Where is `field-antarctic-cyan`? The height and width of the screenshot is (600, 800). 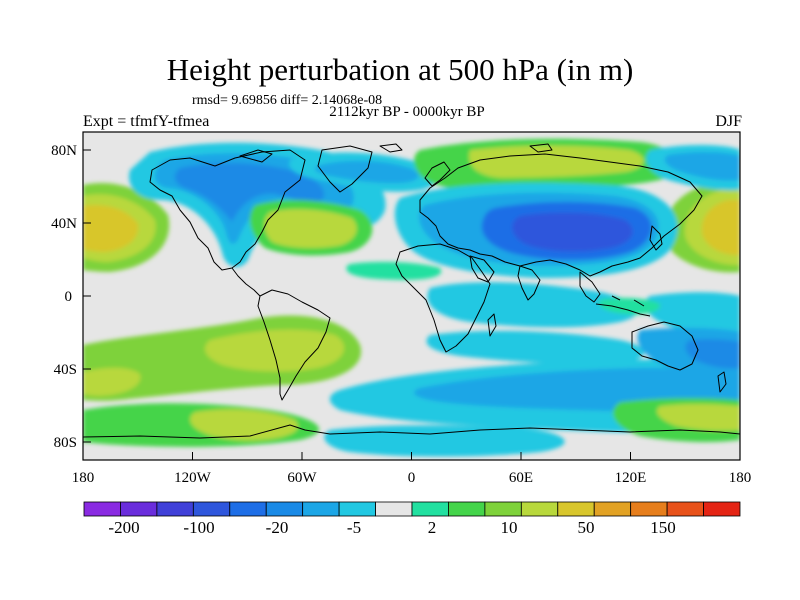 field-antarctic-cyan is located at coordinates (444, 441).